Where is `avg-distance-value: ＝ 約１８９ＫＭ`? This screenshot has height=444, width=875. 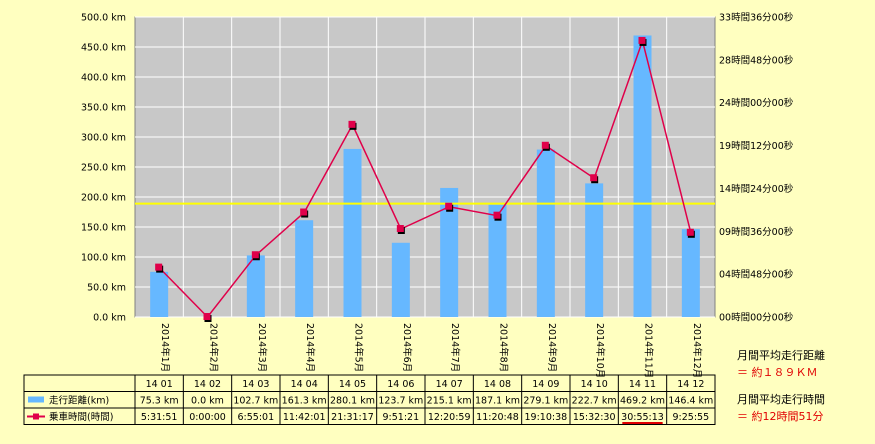 avg-distance-value: ＝ 約１８９ＫＭ is located at coordinates (777, 372).